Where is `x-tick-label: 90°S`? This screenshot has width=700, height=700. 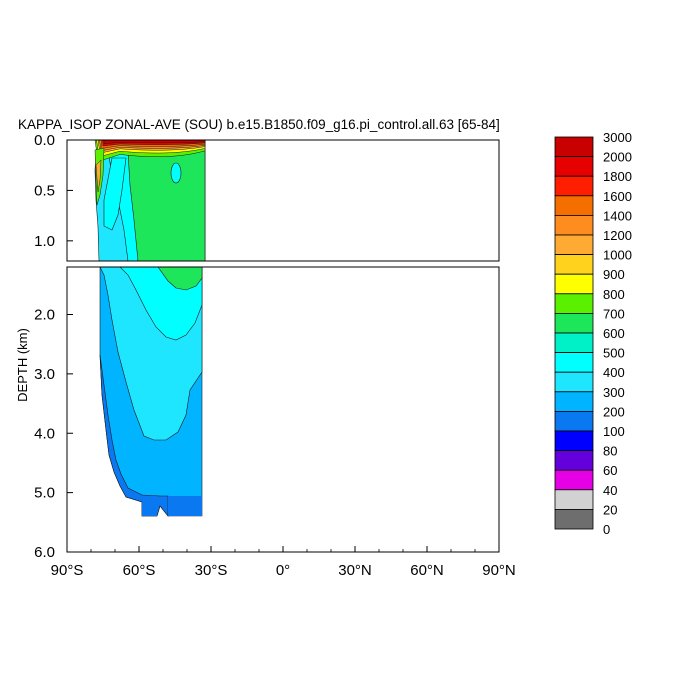 x-tick-label: 90°S is located at coordinates (67, 570).